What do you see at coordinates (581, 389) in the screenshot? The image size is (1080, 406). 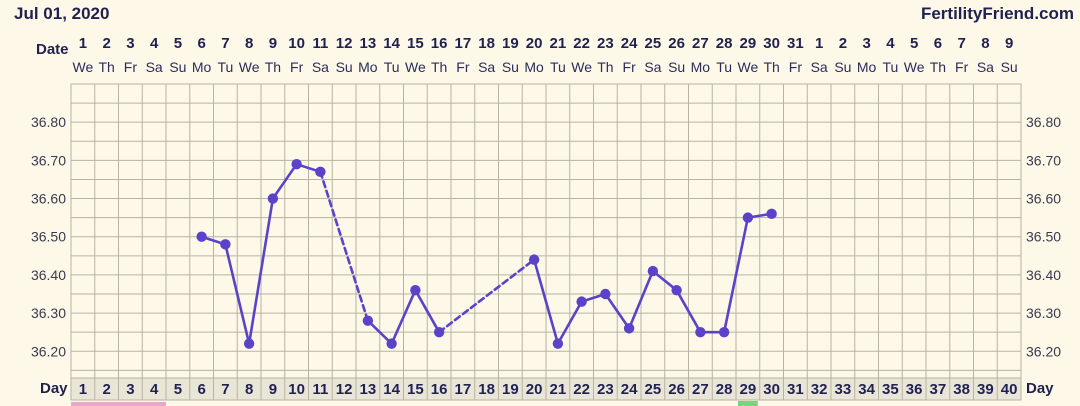 I see `cycle-day-label: 22` at bounding box center [581, 389].